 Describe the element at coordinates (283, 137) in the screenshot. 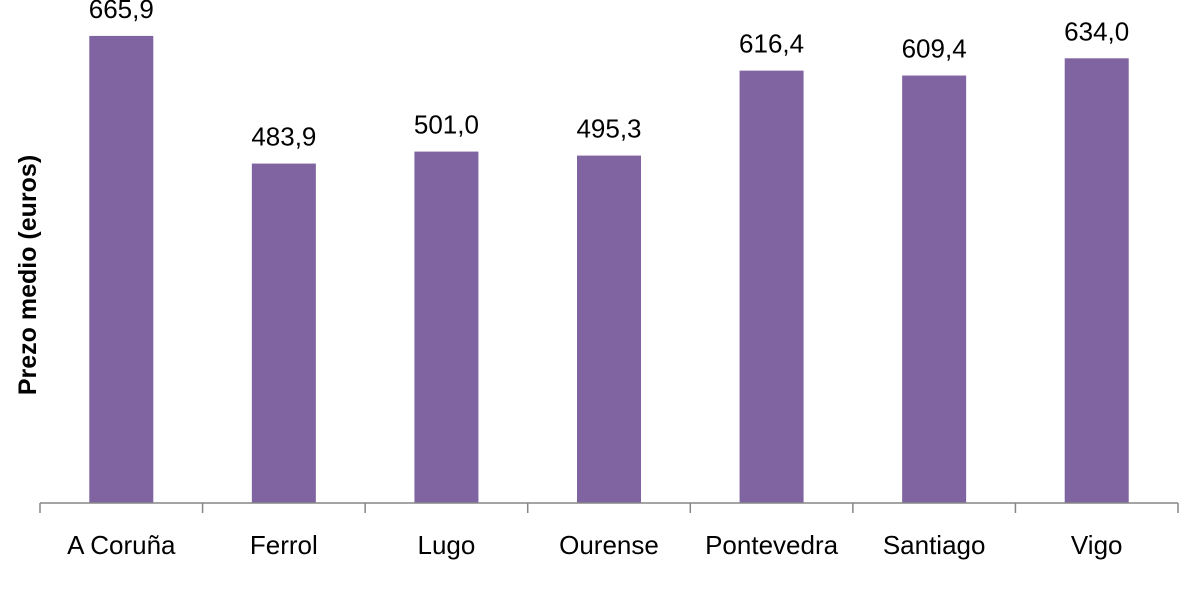

I see `data-label: 483,9` at that location.